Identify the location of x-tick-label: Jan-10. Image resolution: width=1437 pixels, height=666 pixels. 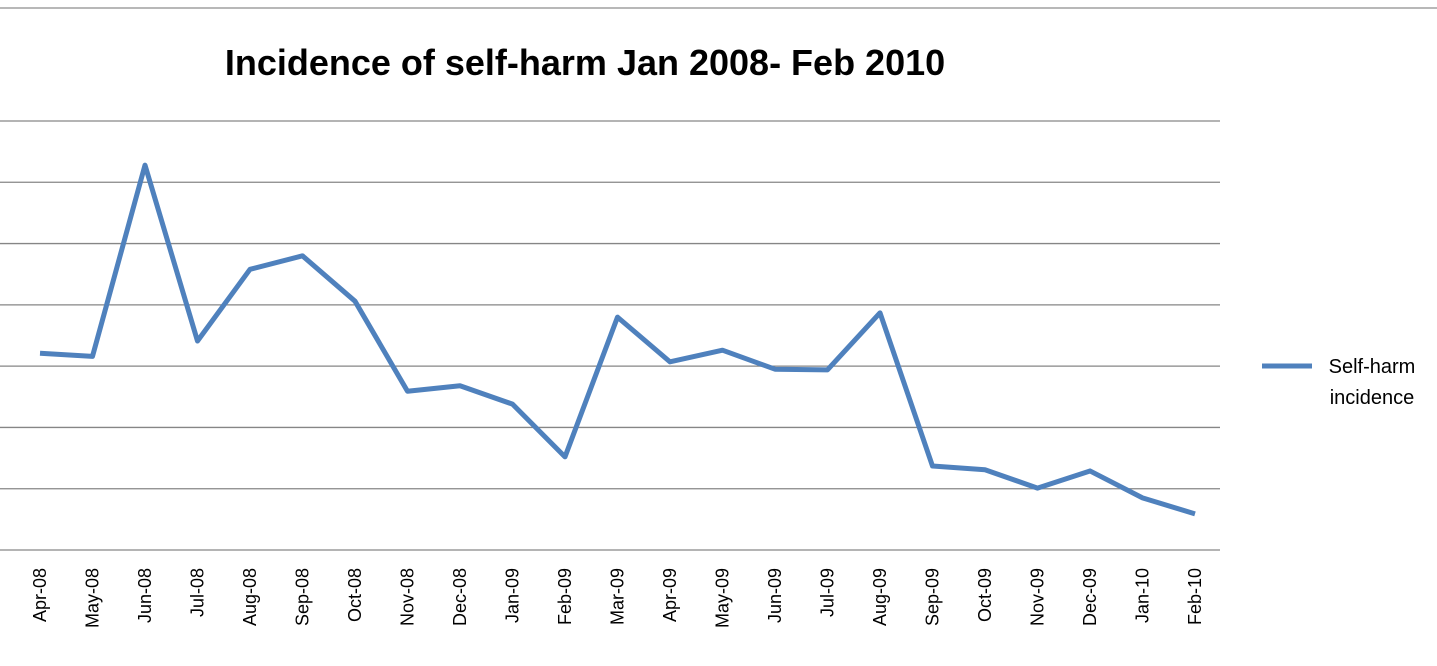
(1143, 595).